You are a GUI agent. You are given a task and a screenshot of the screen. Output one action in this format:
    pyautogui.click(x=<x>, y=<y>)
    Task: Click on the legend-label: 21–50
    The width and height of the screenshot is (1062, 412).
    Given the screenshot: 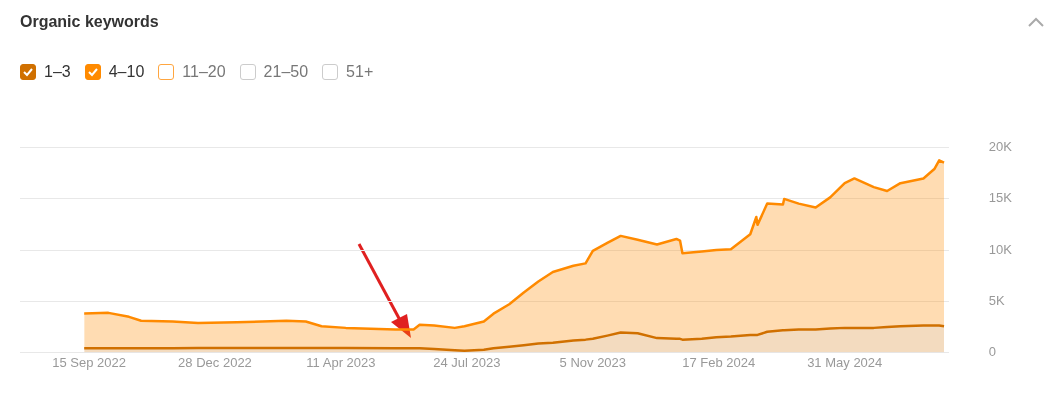 What is the action you would take?
    pyautogui.click(x=286, y=72)
    